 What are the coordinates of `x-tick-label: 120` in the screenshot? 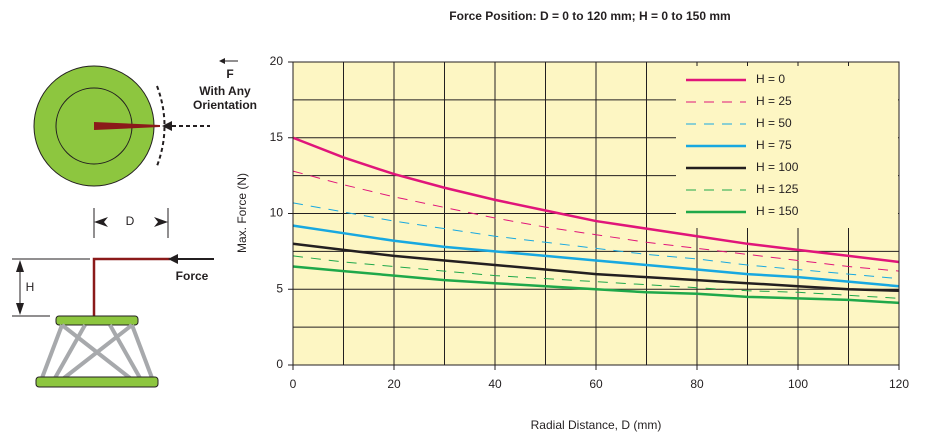 It's located at (899, 384).